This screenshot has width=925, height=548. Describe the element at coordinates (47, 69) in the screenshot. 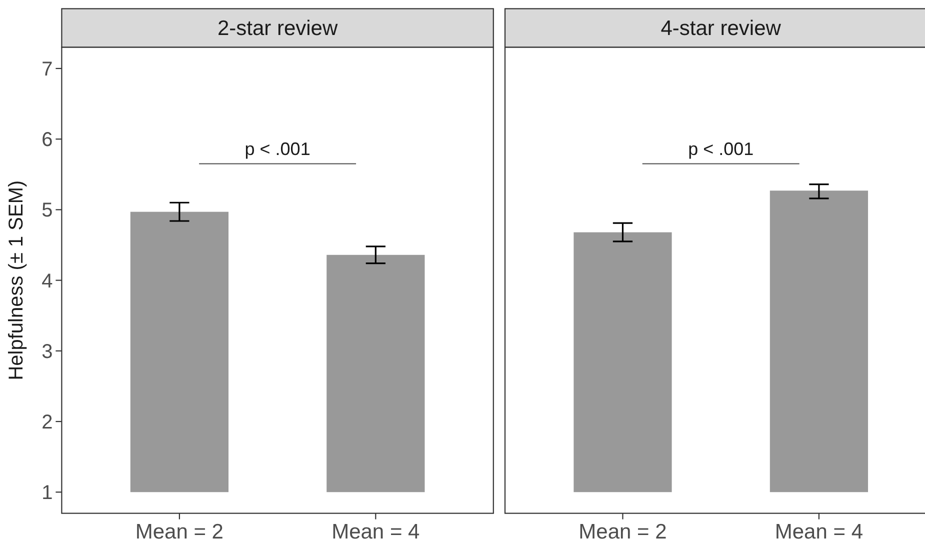

I see `y-tick-label: 7` at that location.